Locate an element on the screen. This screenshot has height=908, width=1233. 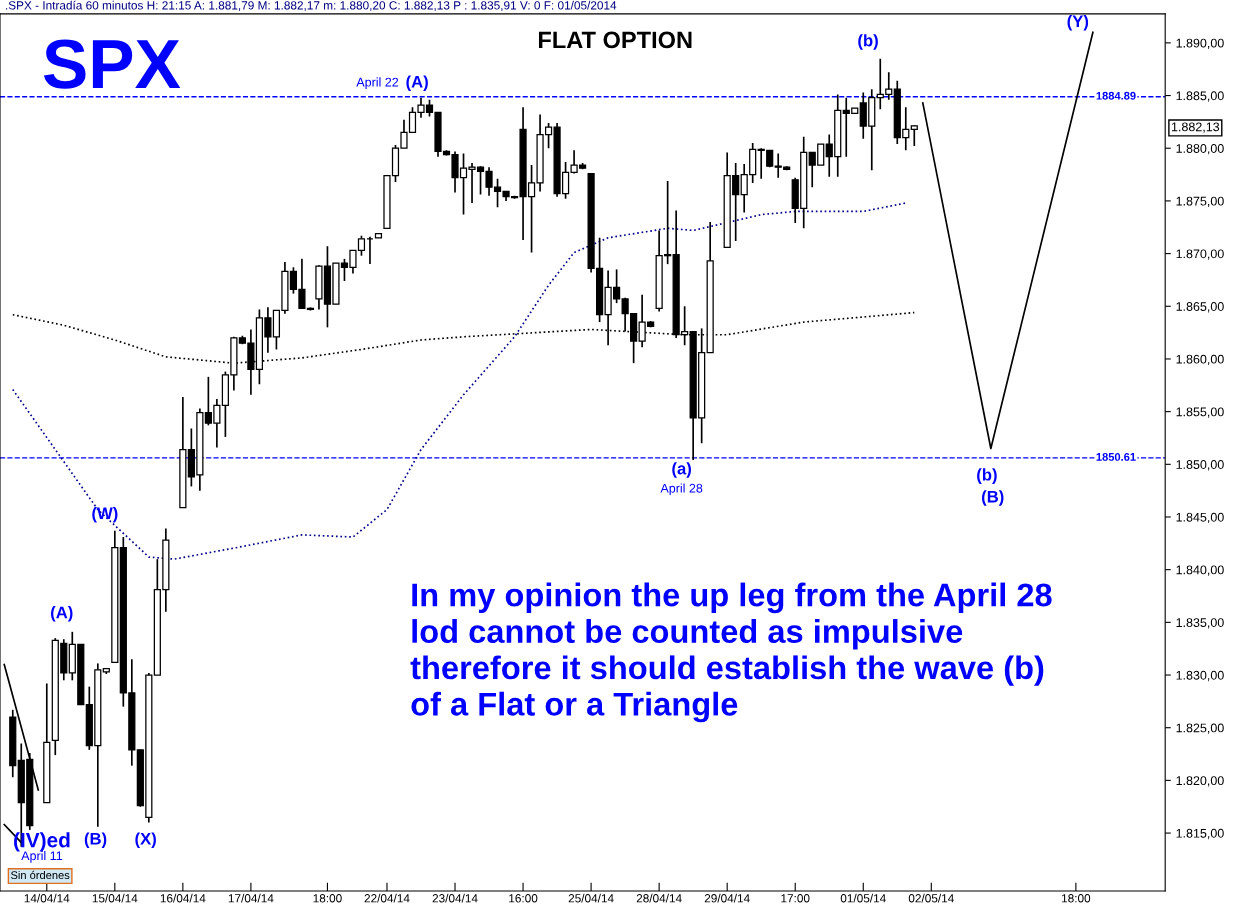
annotation: April 22 is located at coordinates (377, 83).